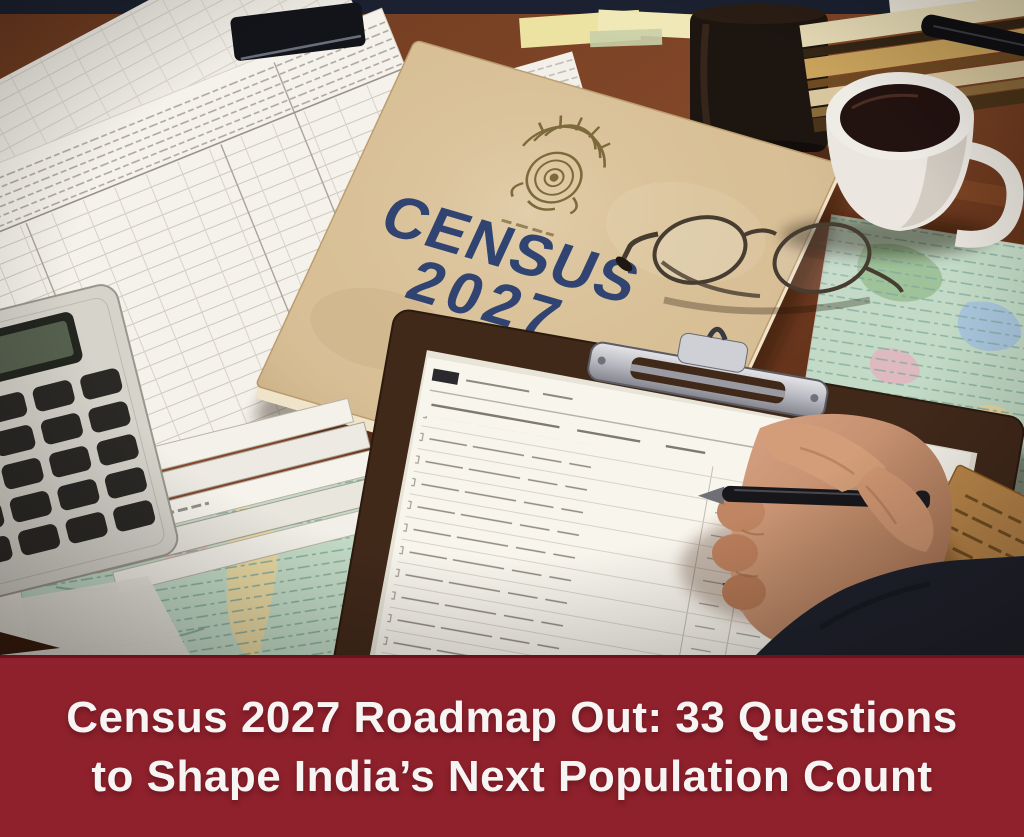 Image resolution: width=1024 pixels, height=837 pixels. Describe the element at coordinates (512, 776) in the screenshot. I see `headline-line-2: to Shape India’s Next Population Count` at that location.